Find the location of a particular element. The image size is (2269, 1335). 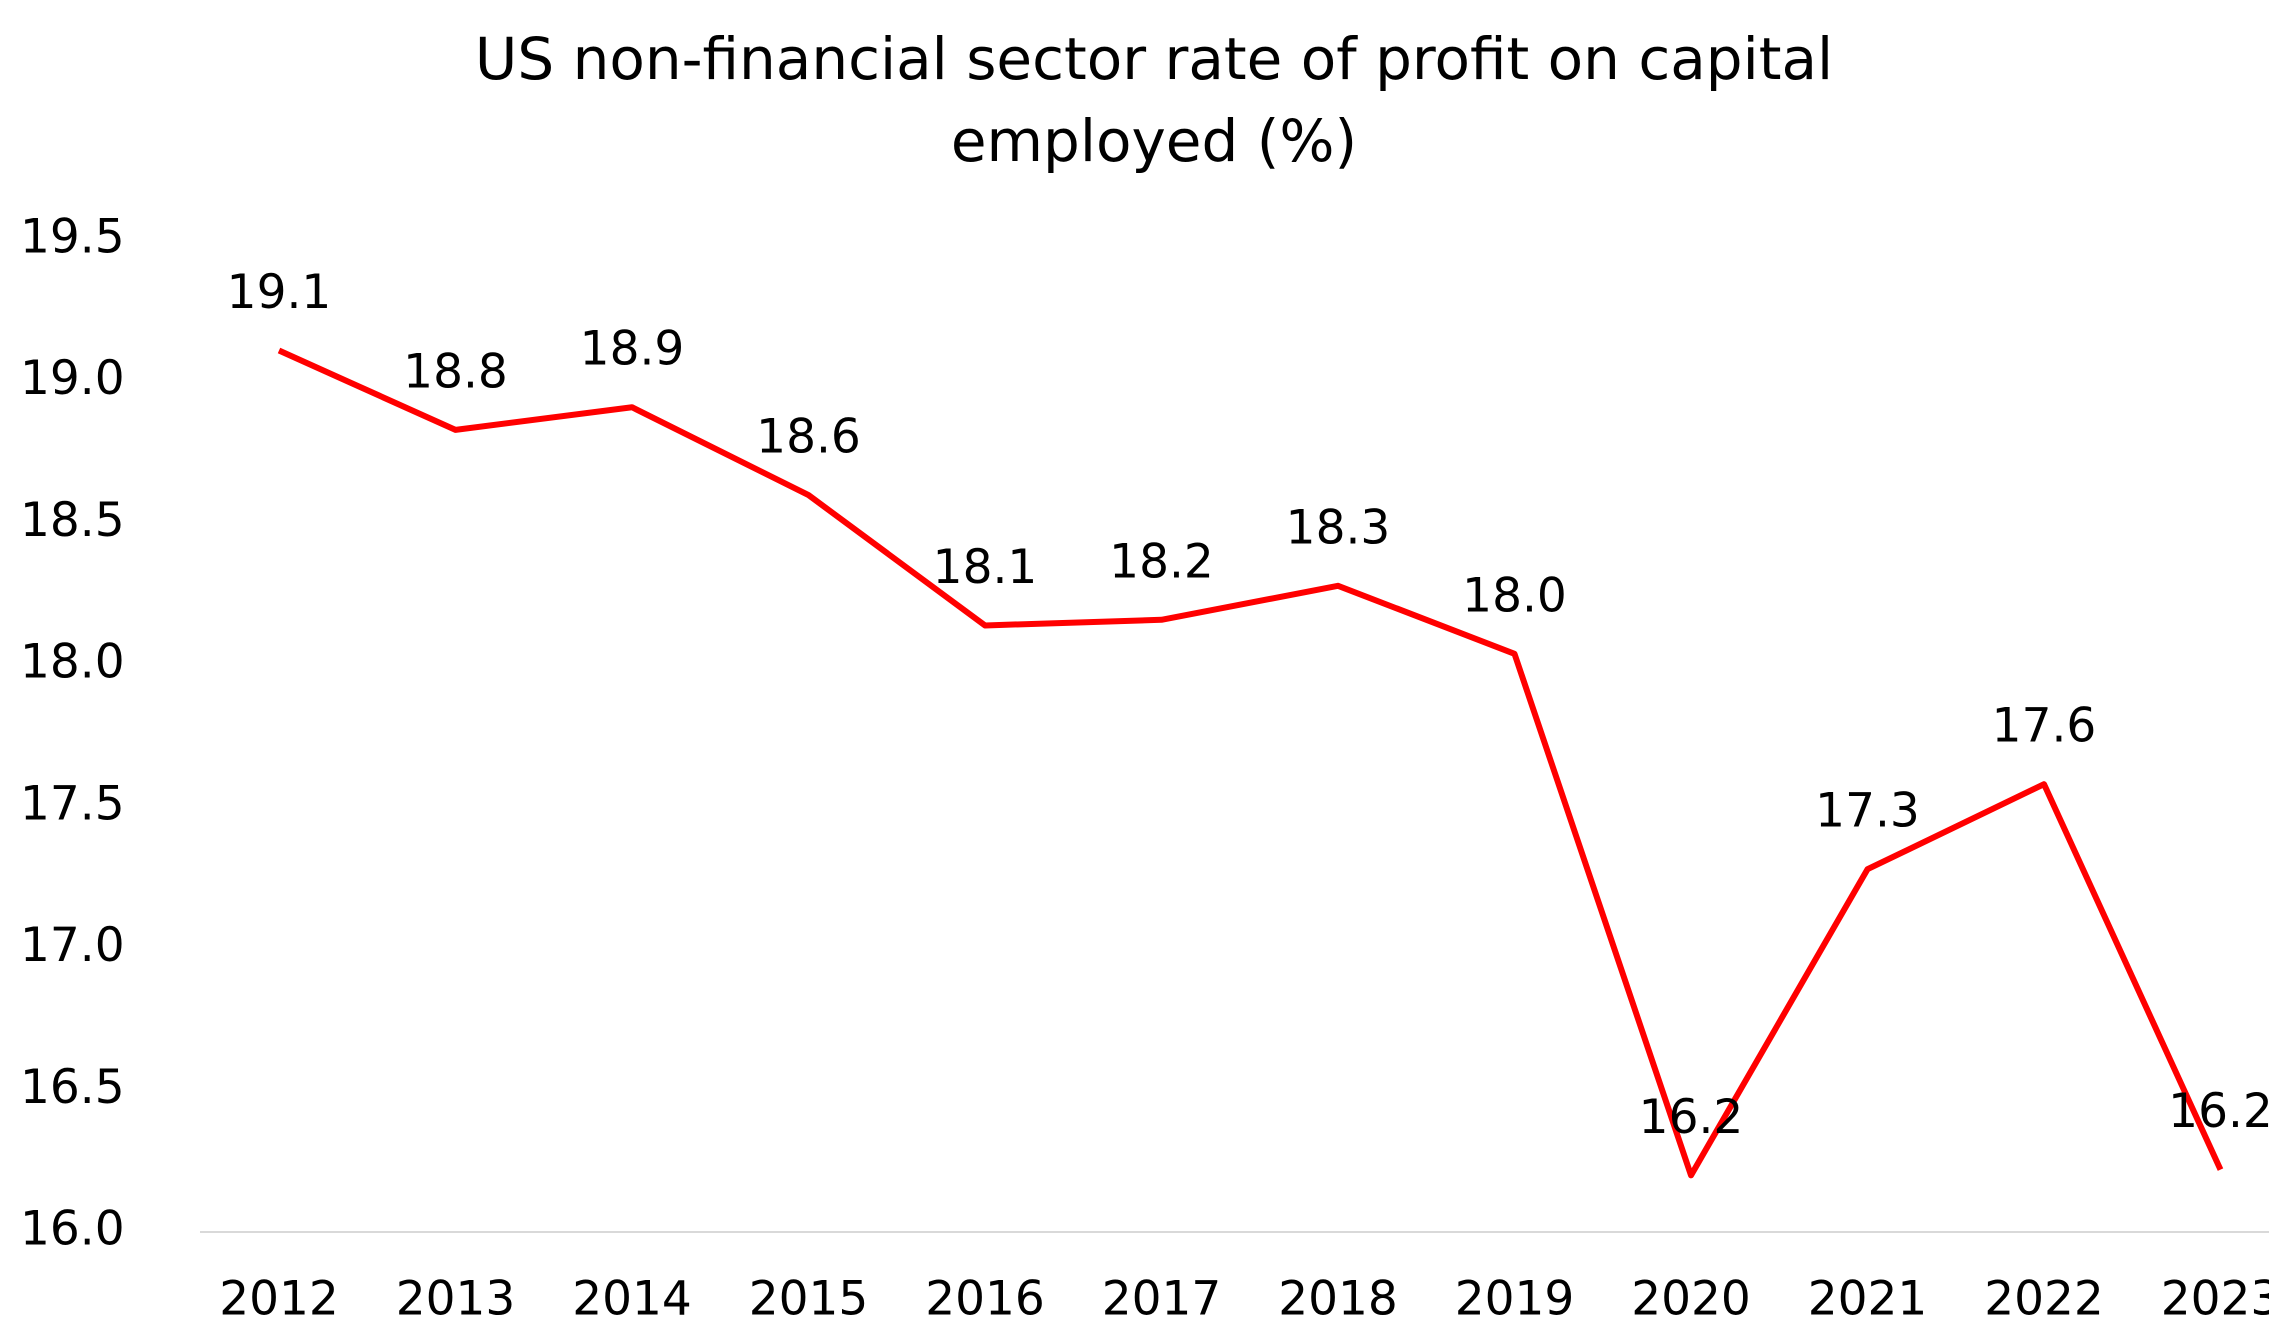

y-tick-label: 16.0 is located at coordinates (72, 1229).